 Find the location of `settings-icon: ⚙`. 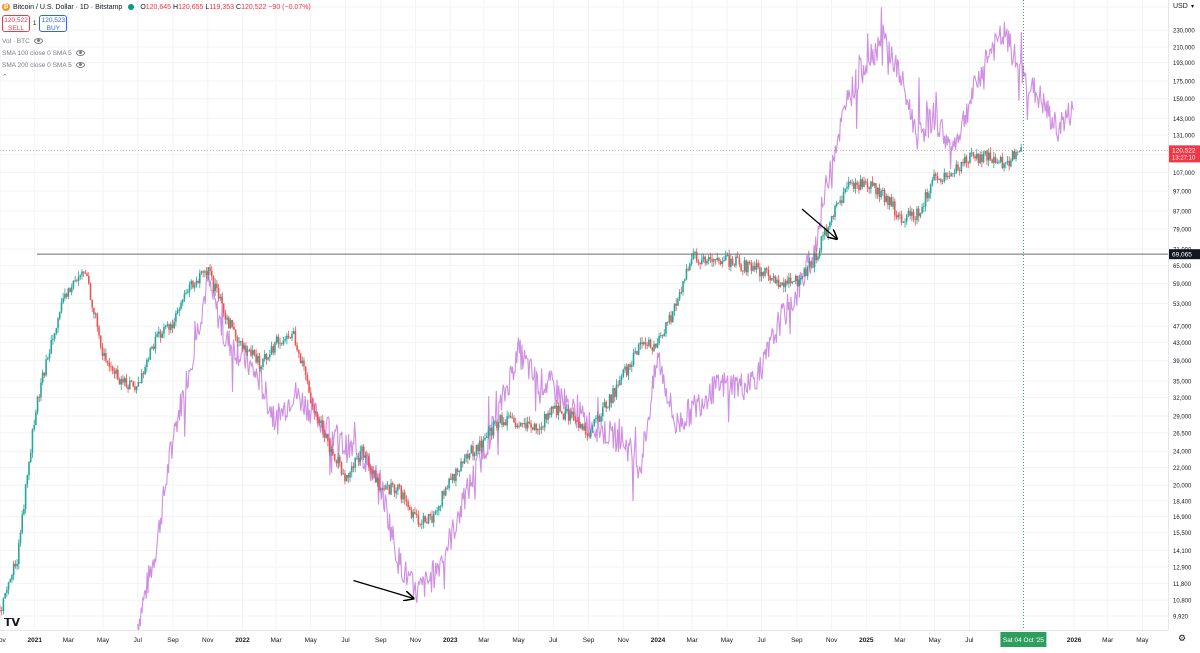

settings-icon: ⚙ is located at coordinates (1182, 638).